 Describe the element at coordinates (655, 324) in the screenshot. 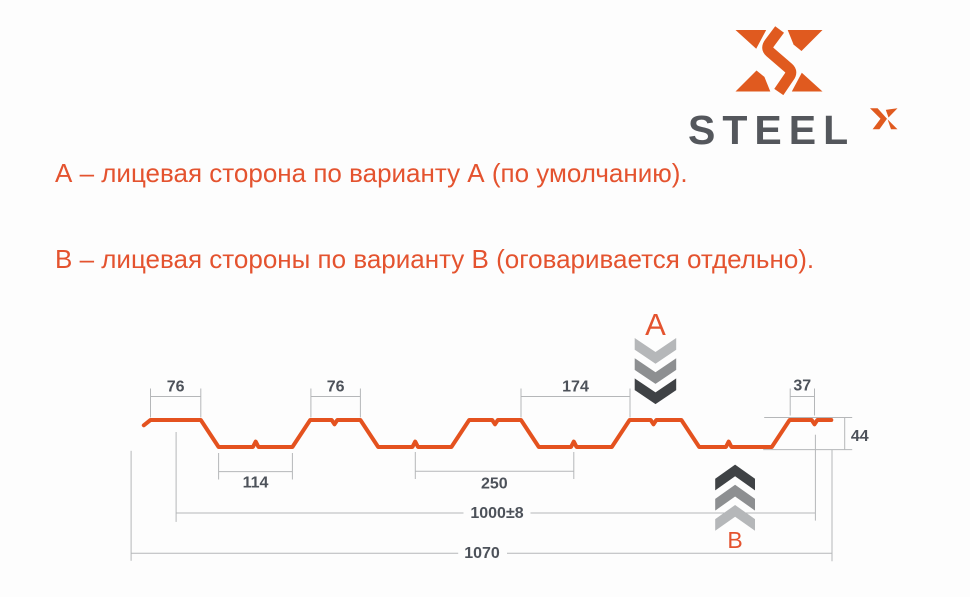

I see `svg-text: А` at that location.